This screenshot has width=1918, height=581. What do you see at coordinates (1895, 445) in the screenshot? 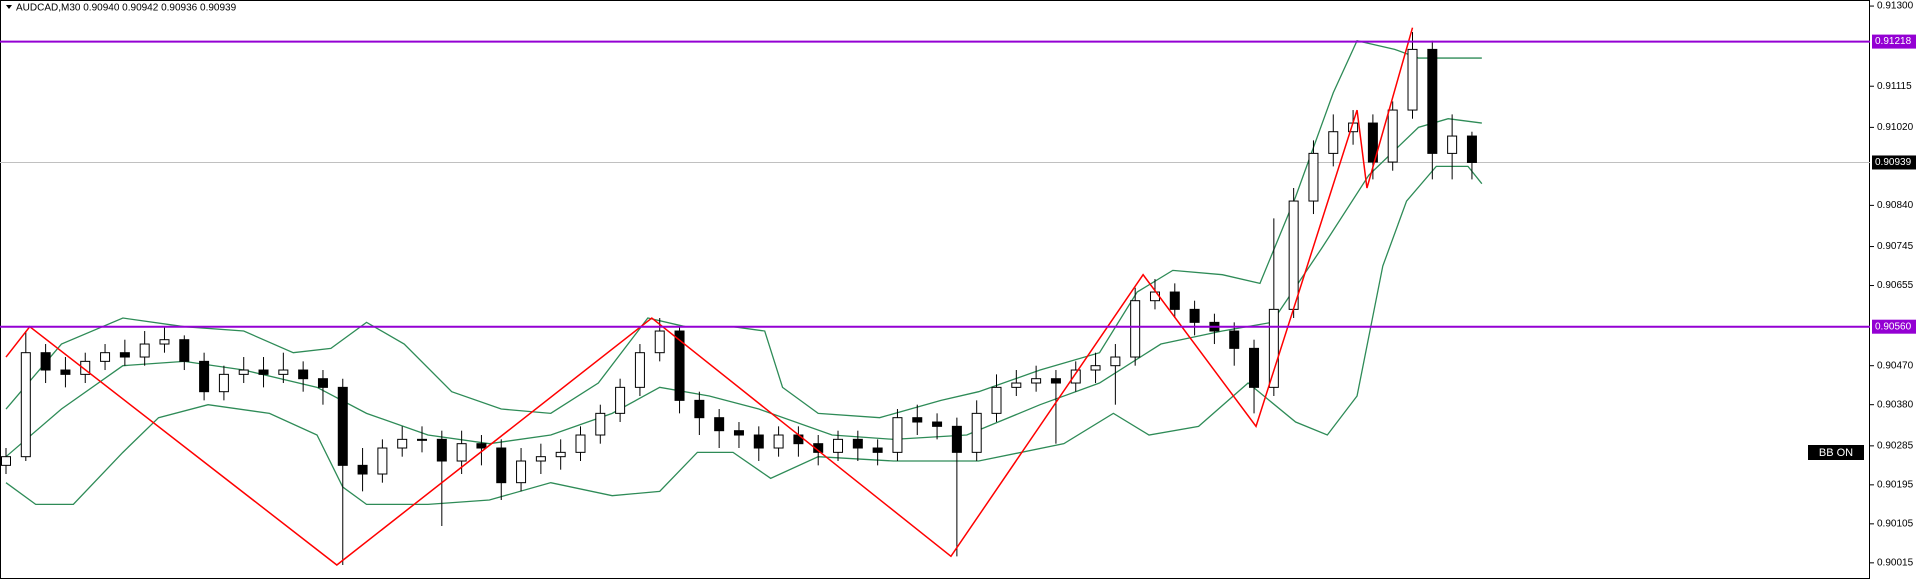
I see `y-tick-label: 0.90285` at bounding box center [1895, 445].